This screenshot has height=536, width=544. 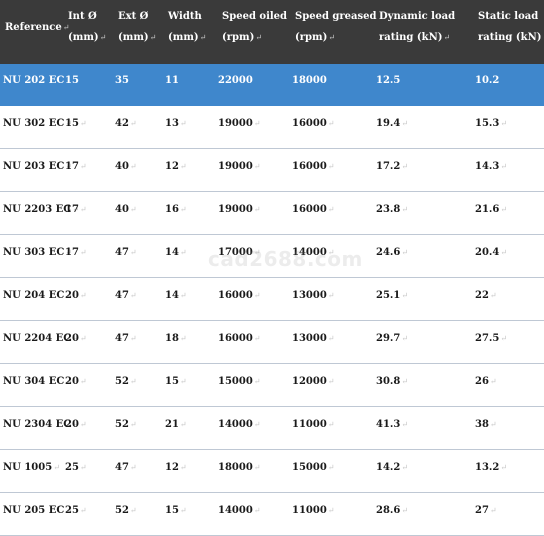 I want to click on table-row: NU 1005↵ 25↵ 47↵ 12↵ 18000↵ 15000↵ 14.2↵ 13.2↵, so click(x=272, y=472).